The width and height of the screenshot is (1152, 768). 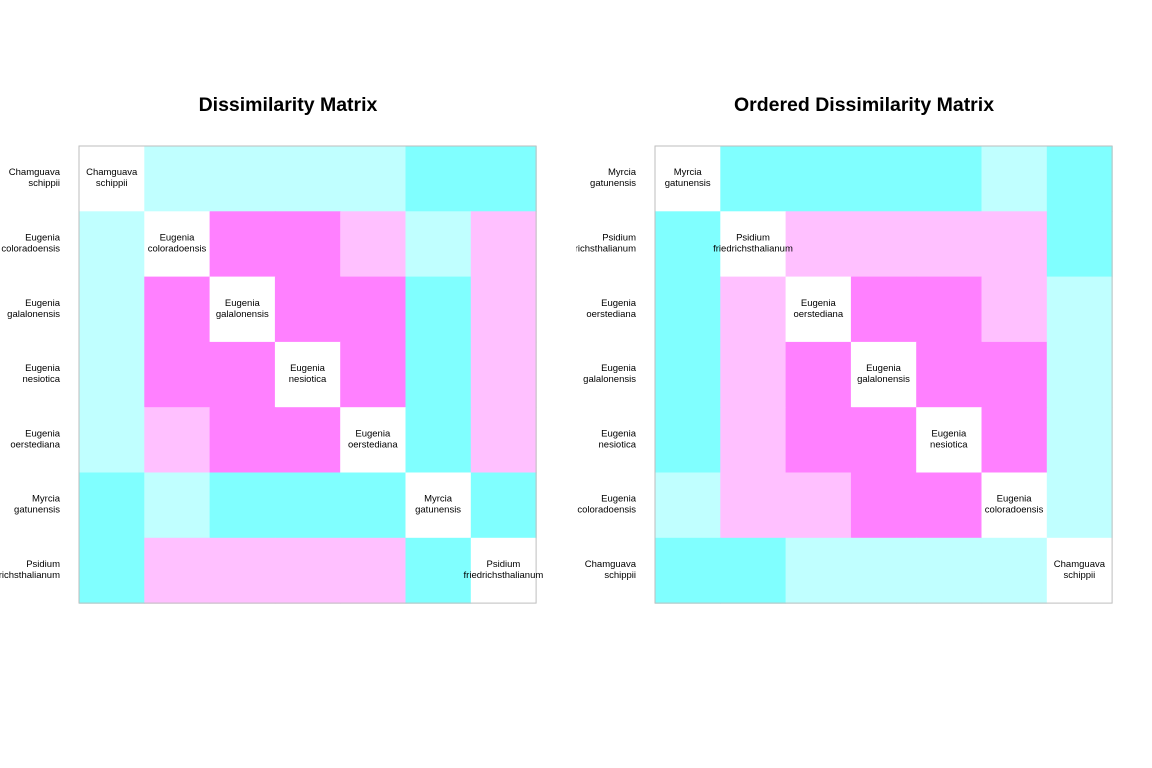 I want to click on diagonal-label: Chamguava schippii, so click(x=112, y=178).